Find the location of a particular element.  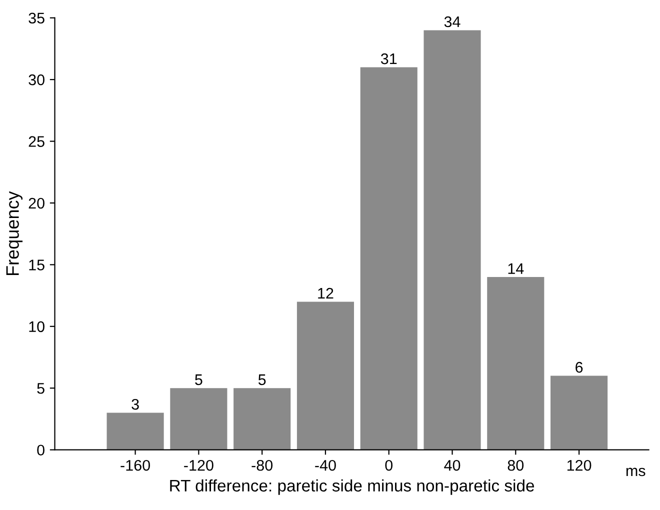

data-label: 12 is located at coordinates (326, 293).